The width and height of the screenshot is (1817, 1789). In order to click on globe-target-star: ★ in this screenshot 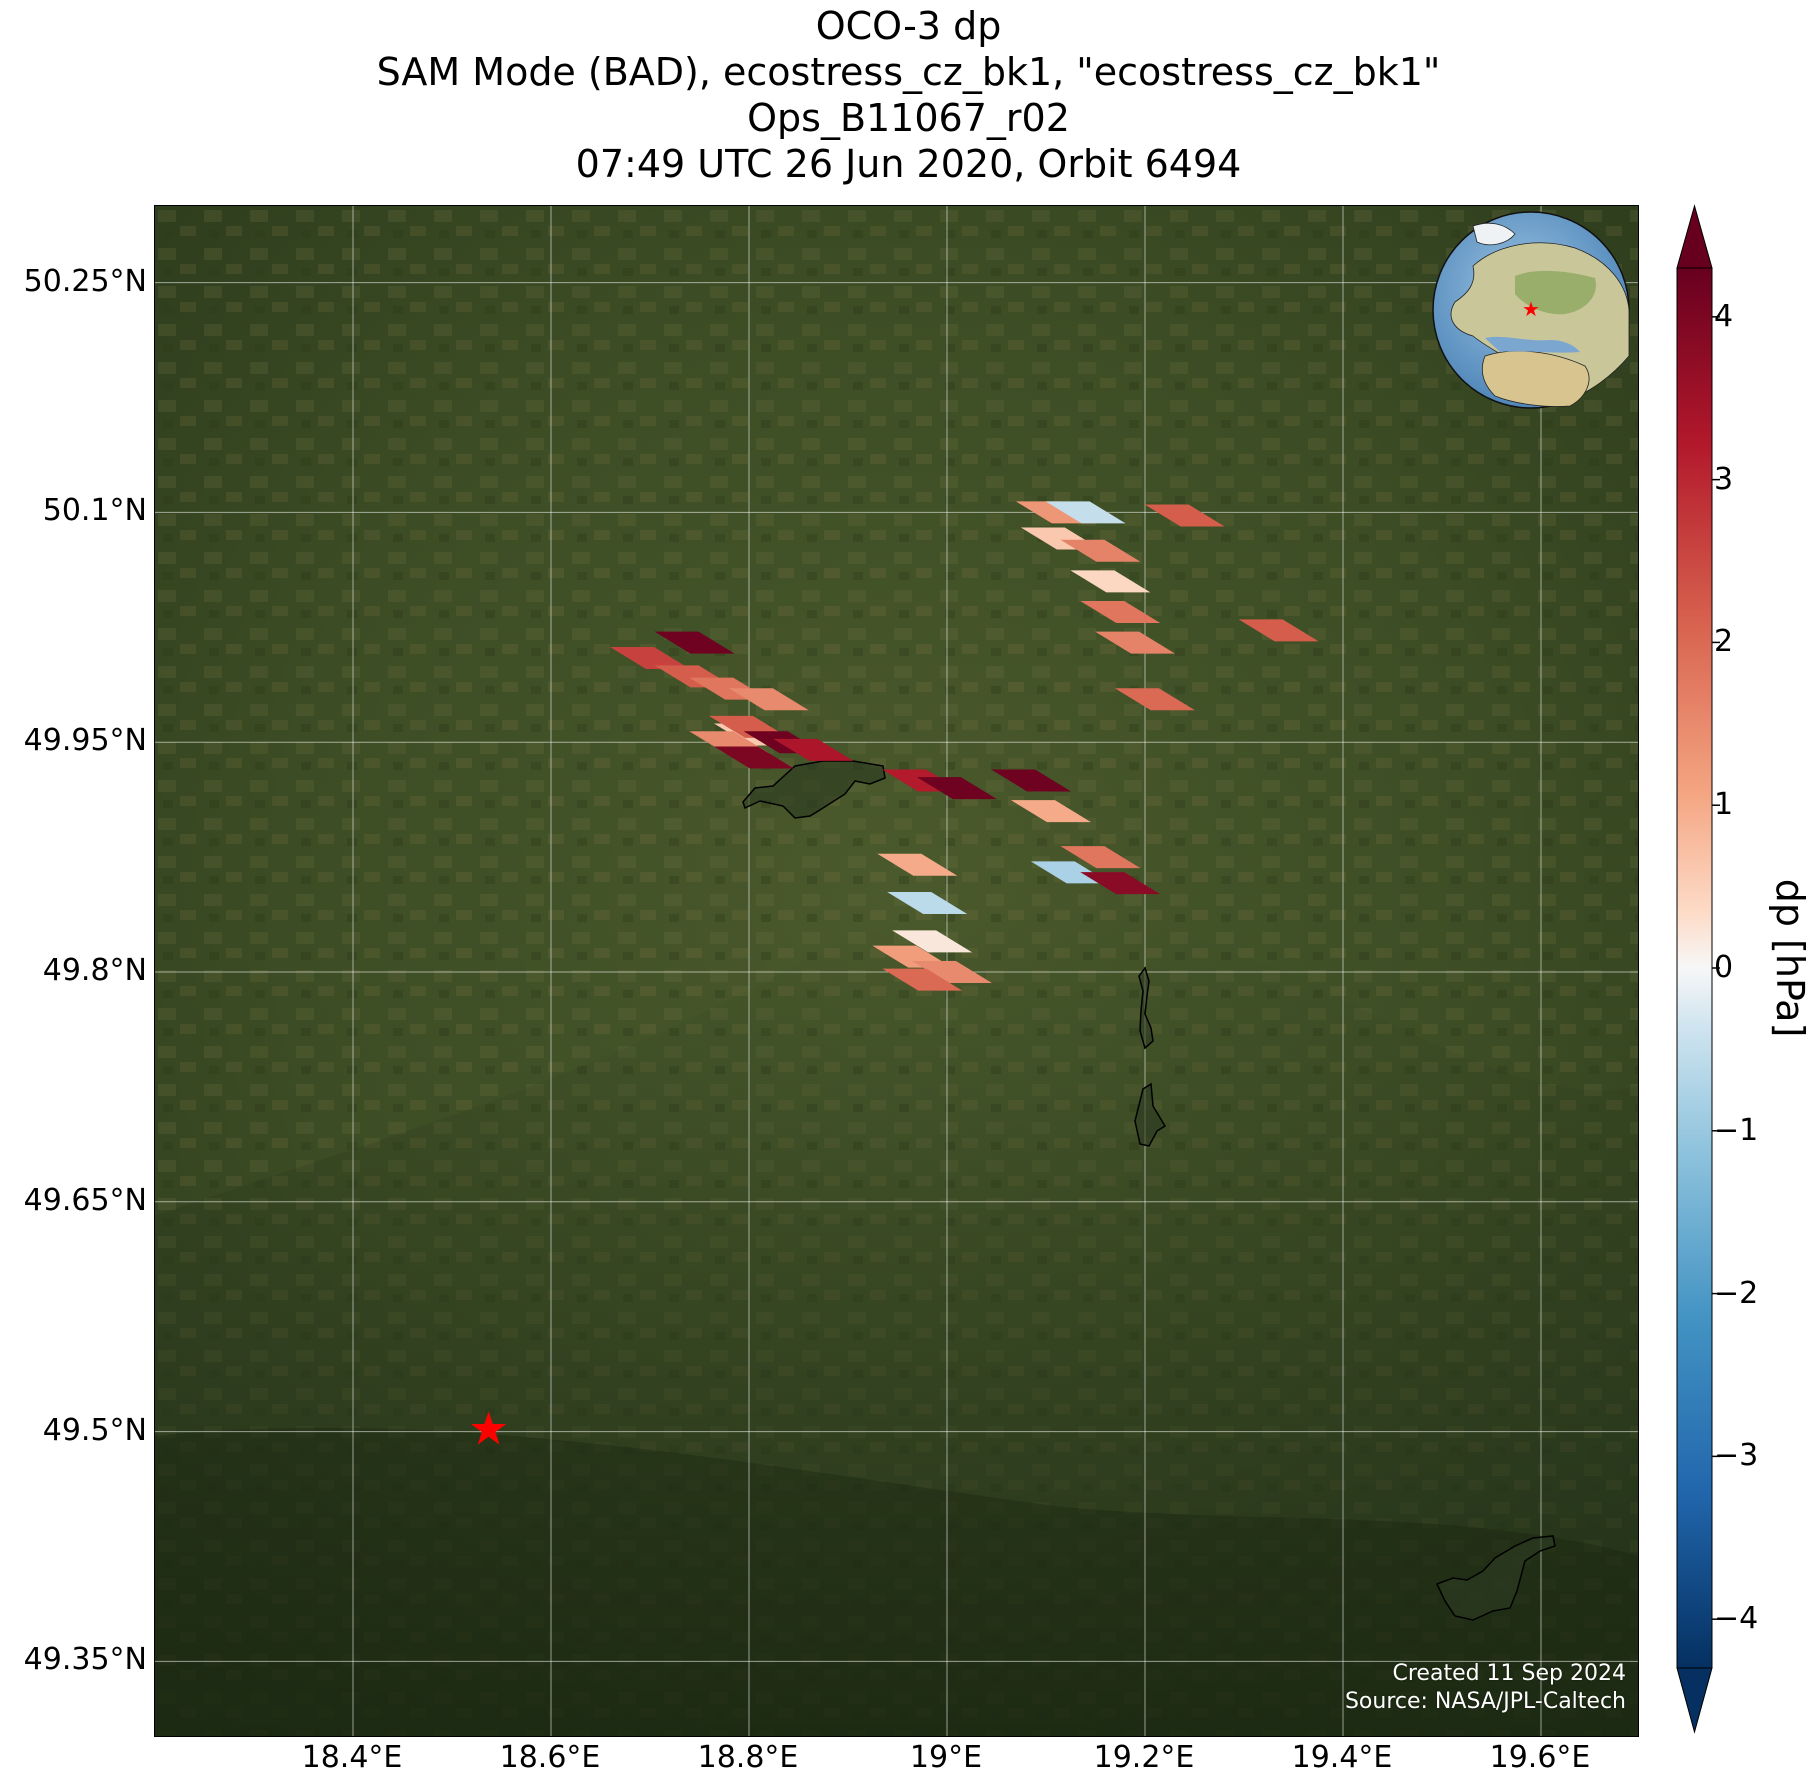, I will do `click(1531, 309)`.